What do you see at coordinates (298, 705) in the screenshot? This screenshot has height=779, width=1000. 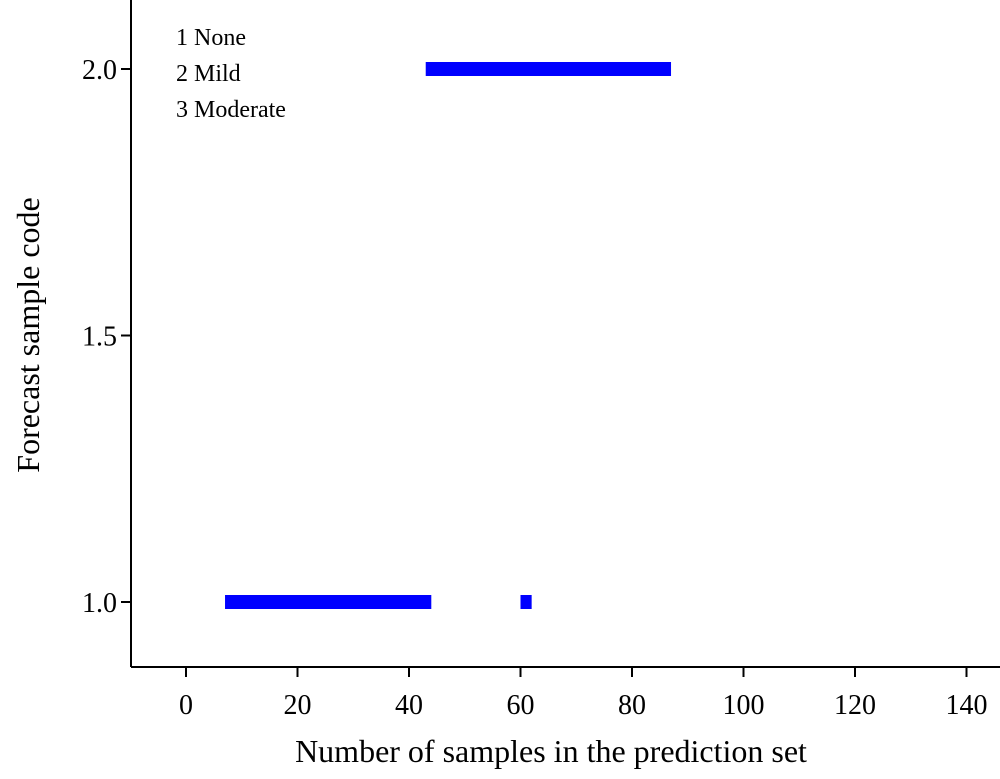 I see `x-tick-label: 20` at bounding box center [298, 705].